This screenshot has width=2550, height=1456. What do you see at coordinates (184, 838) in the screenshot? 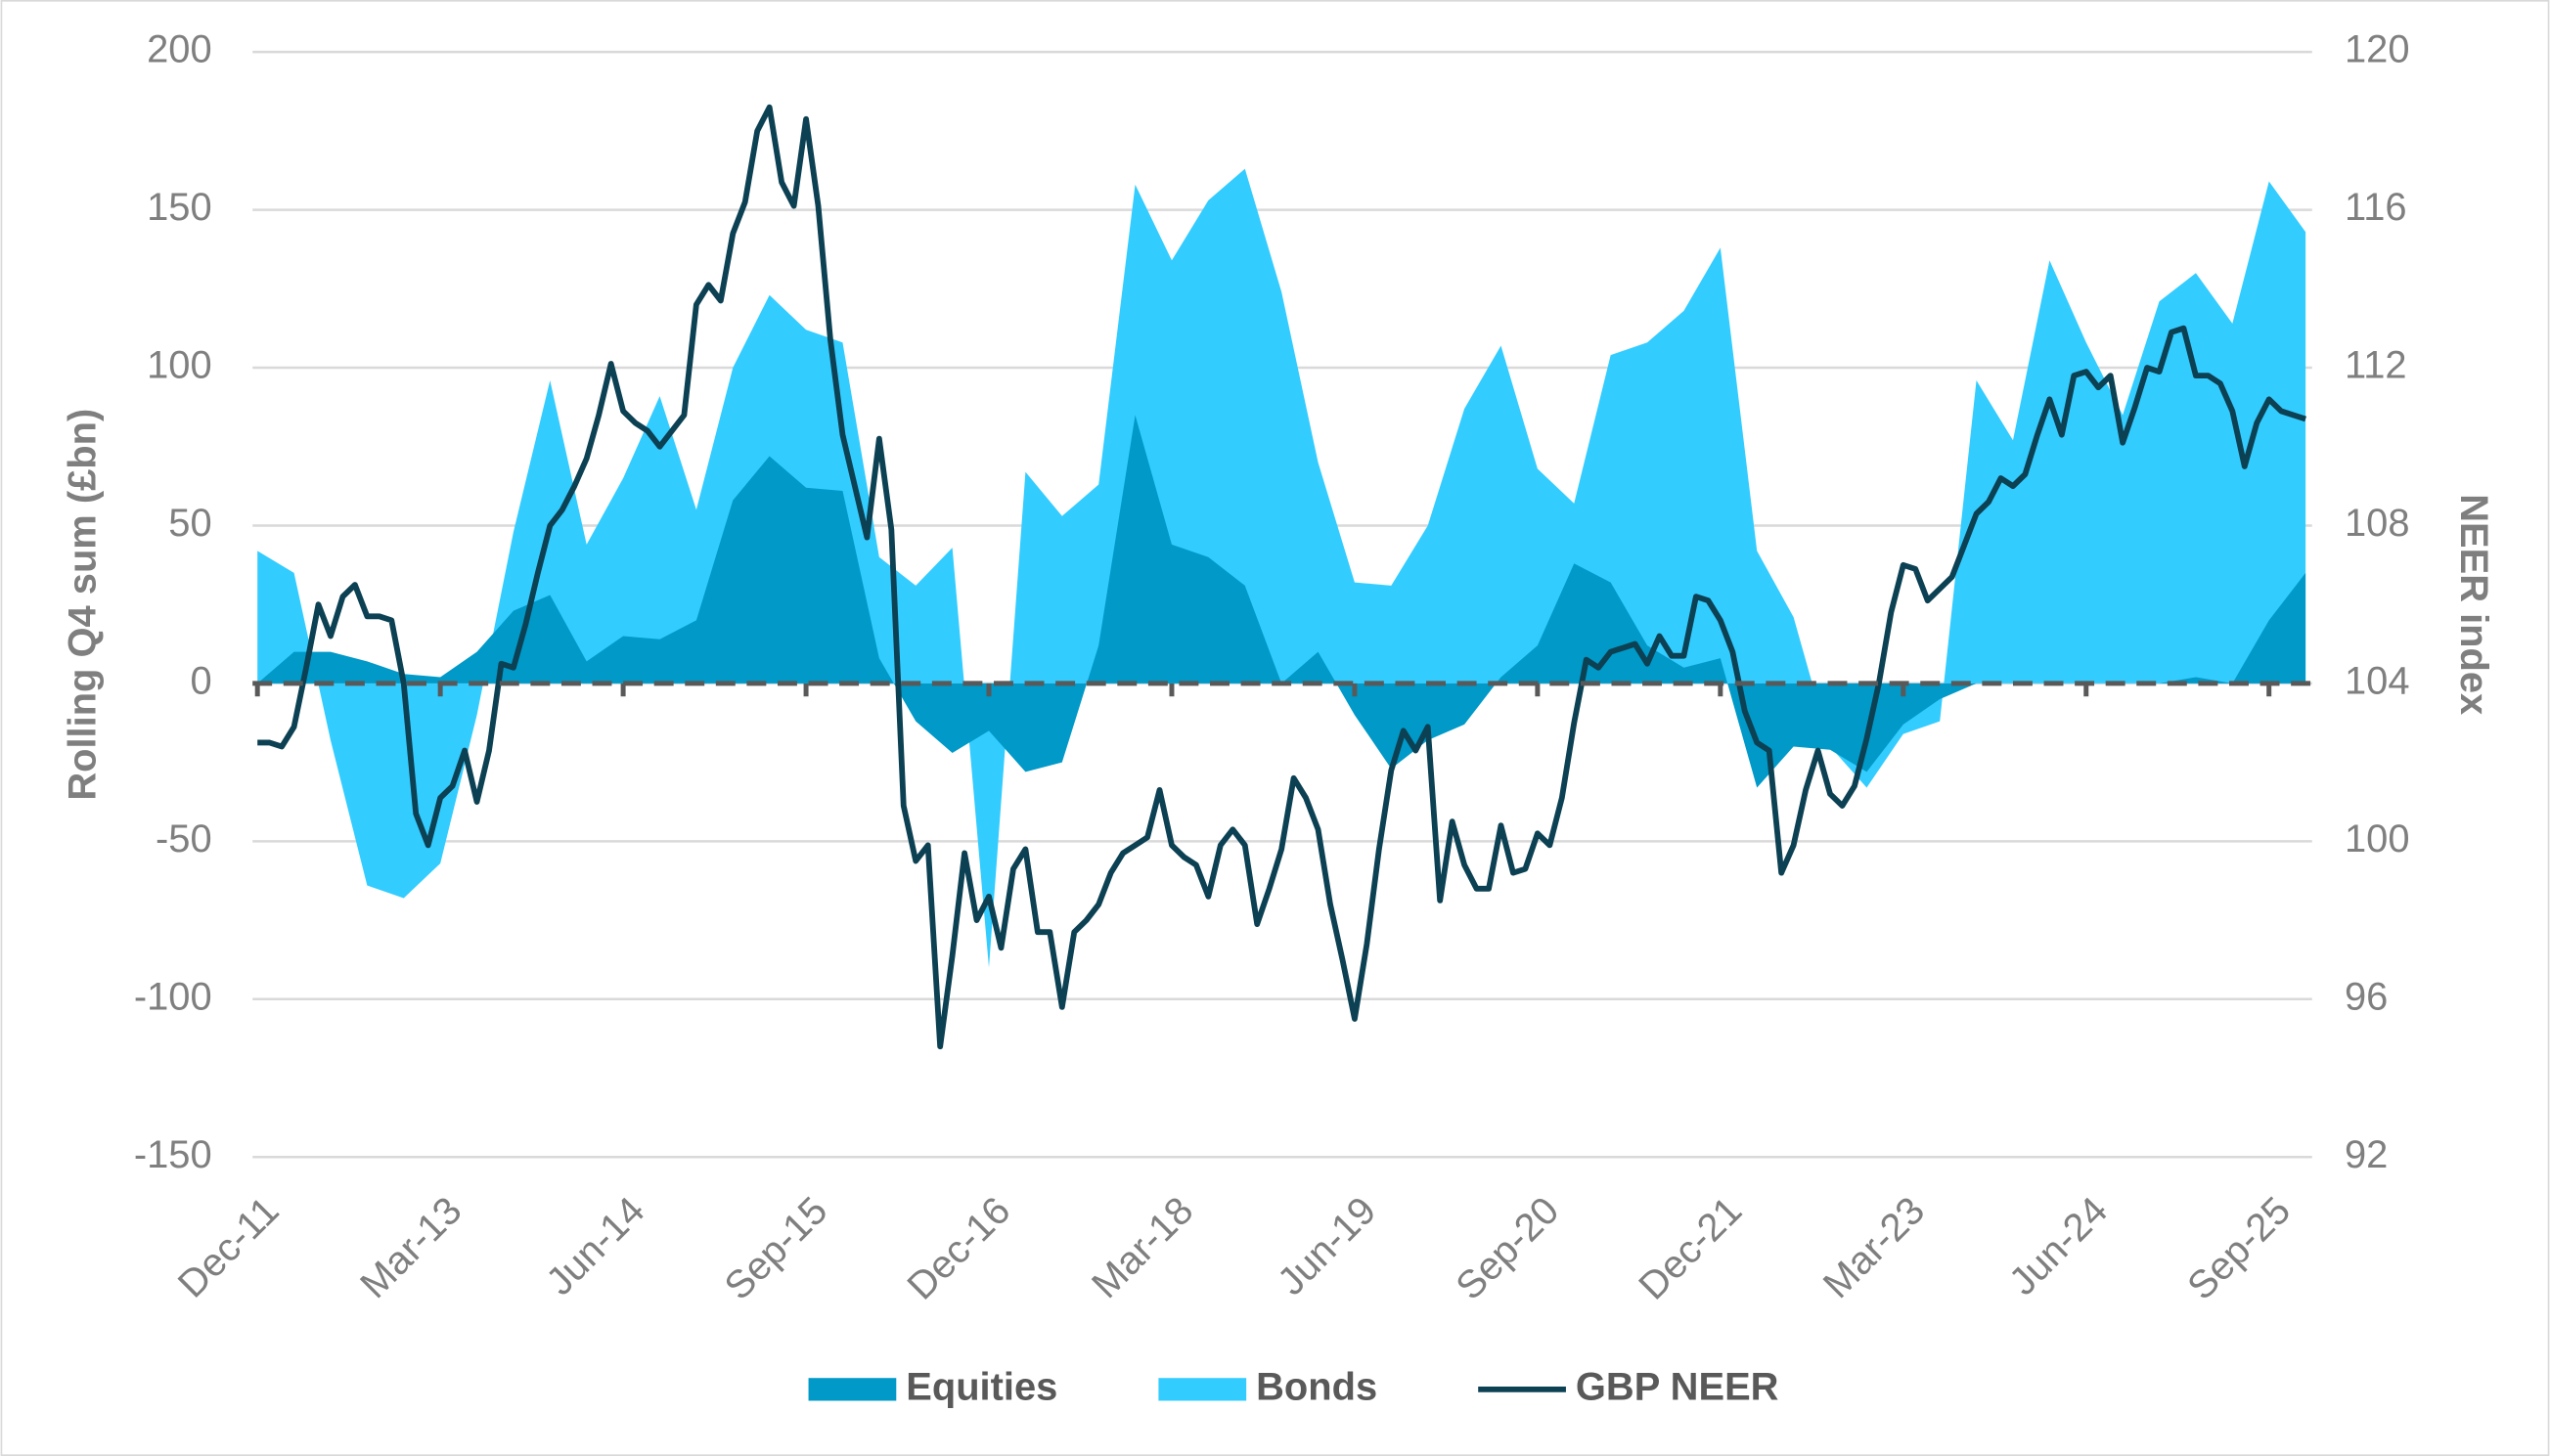
I see `y-tick-label: -50` at bounding box center [184, 838].